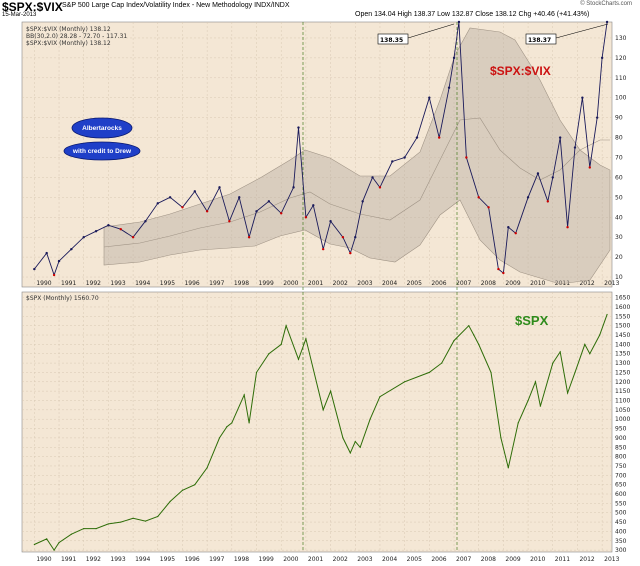 Image resolution: width=640 pixels, height=566 pixels. What do you see at coordinates (621, 466) in the screenshot?
I see `bottom-y-tick: 750` at bounding box center [621, 466].